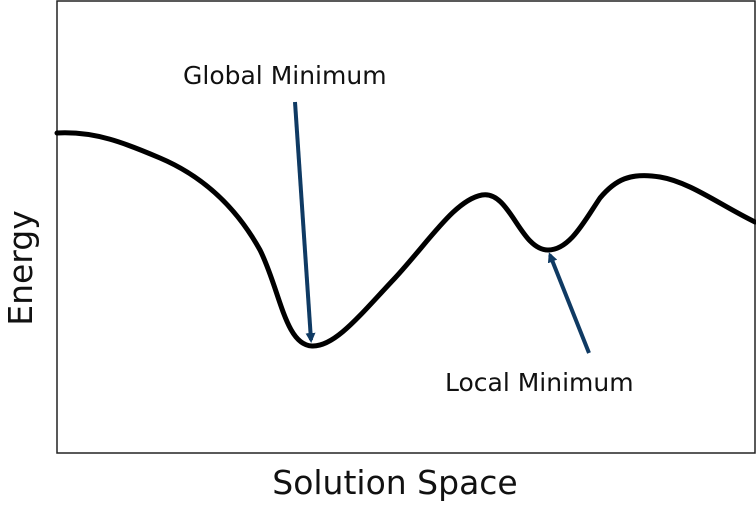  What do you see at coordinates (569, 303) in the screenshot?
I see `local-minimum-arrow` at bounding box center [569, 303].